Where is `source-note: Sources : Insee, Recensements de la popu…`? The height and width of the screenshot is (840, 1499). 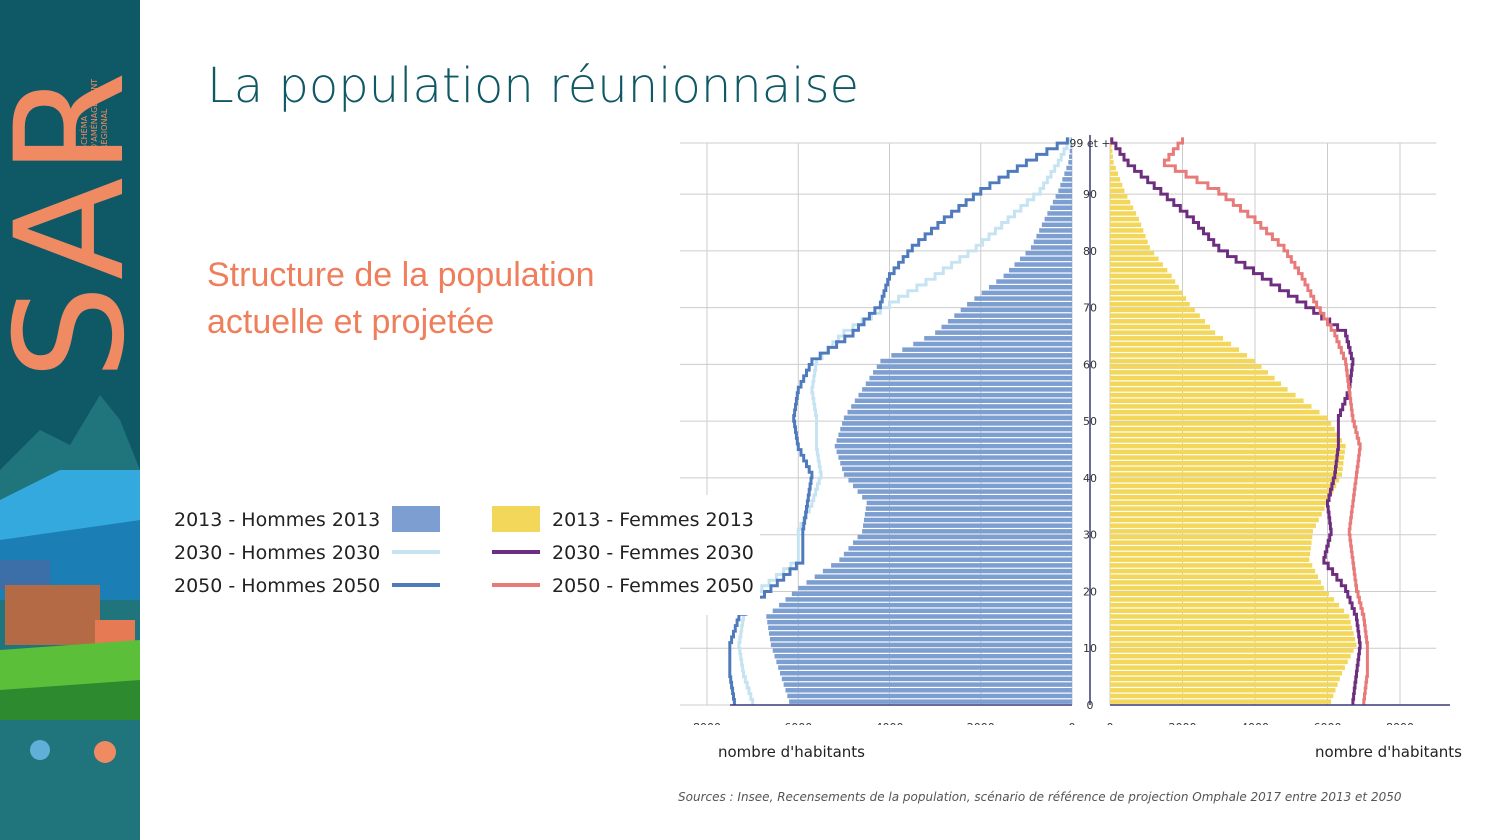
source-note: Sources : Insee, Recensements de la popu… is located at coordinates (1040, 797).